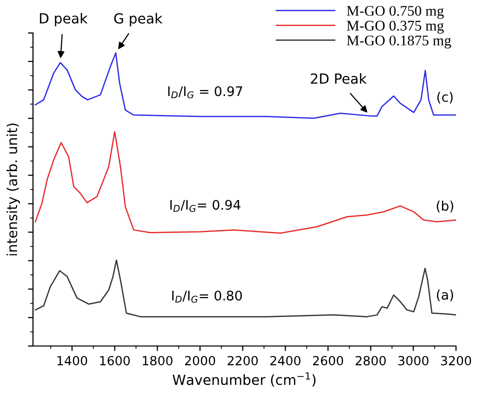 This screenshot has width=490, height=396. Describe the element at coordinates (399, 42) in the screenshot. I see `legend-label: M-GO 0.1875 mg` at that location.